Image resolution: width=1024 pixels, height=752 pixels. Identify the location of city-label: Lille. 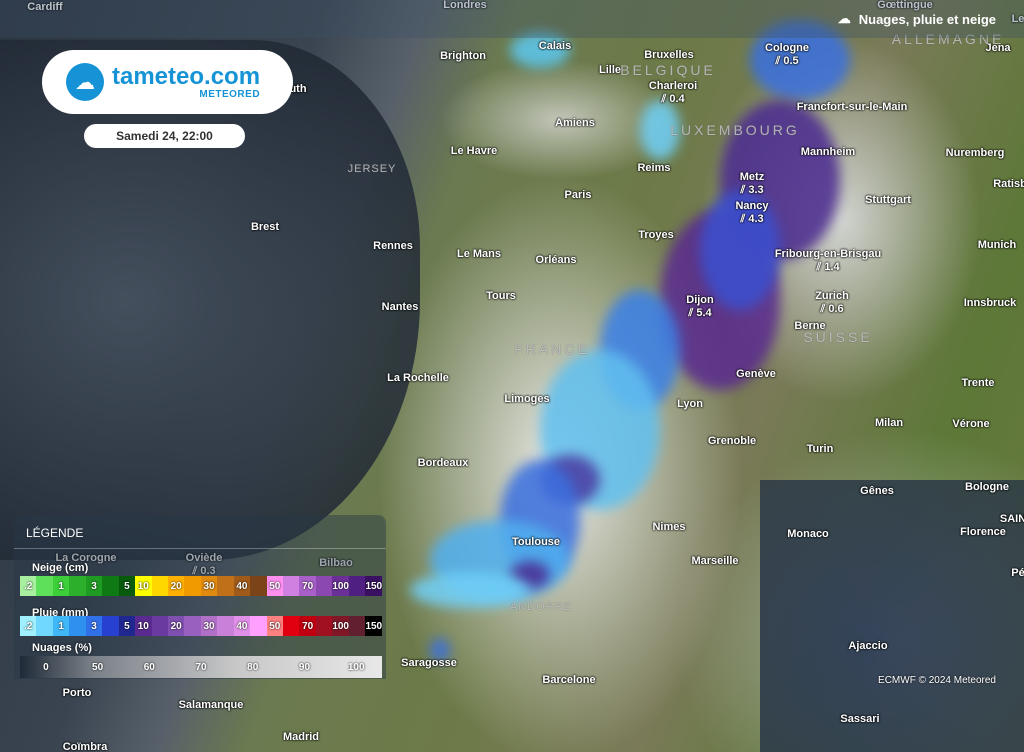
(610, 70).